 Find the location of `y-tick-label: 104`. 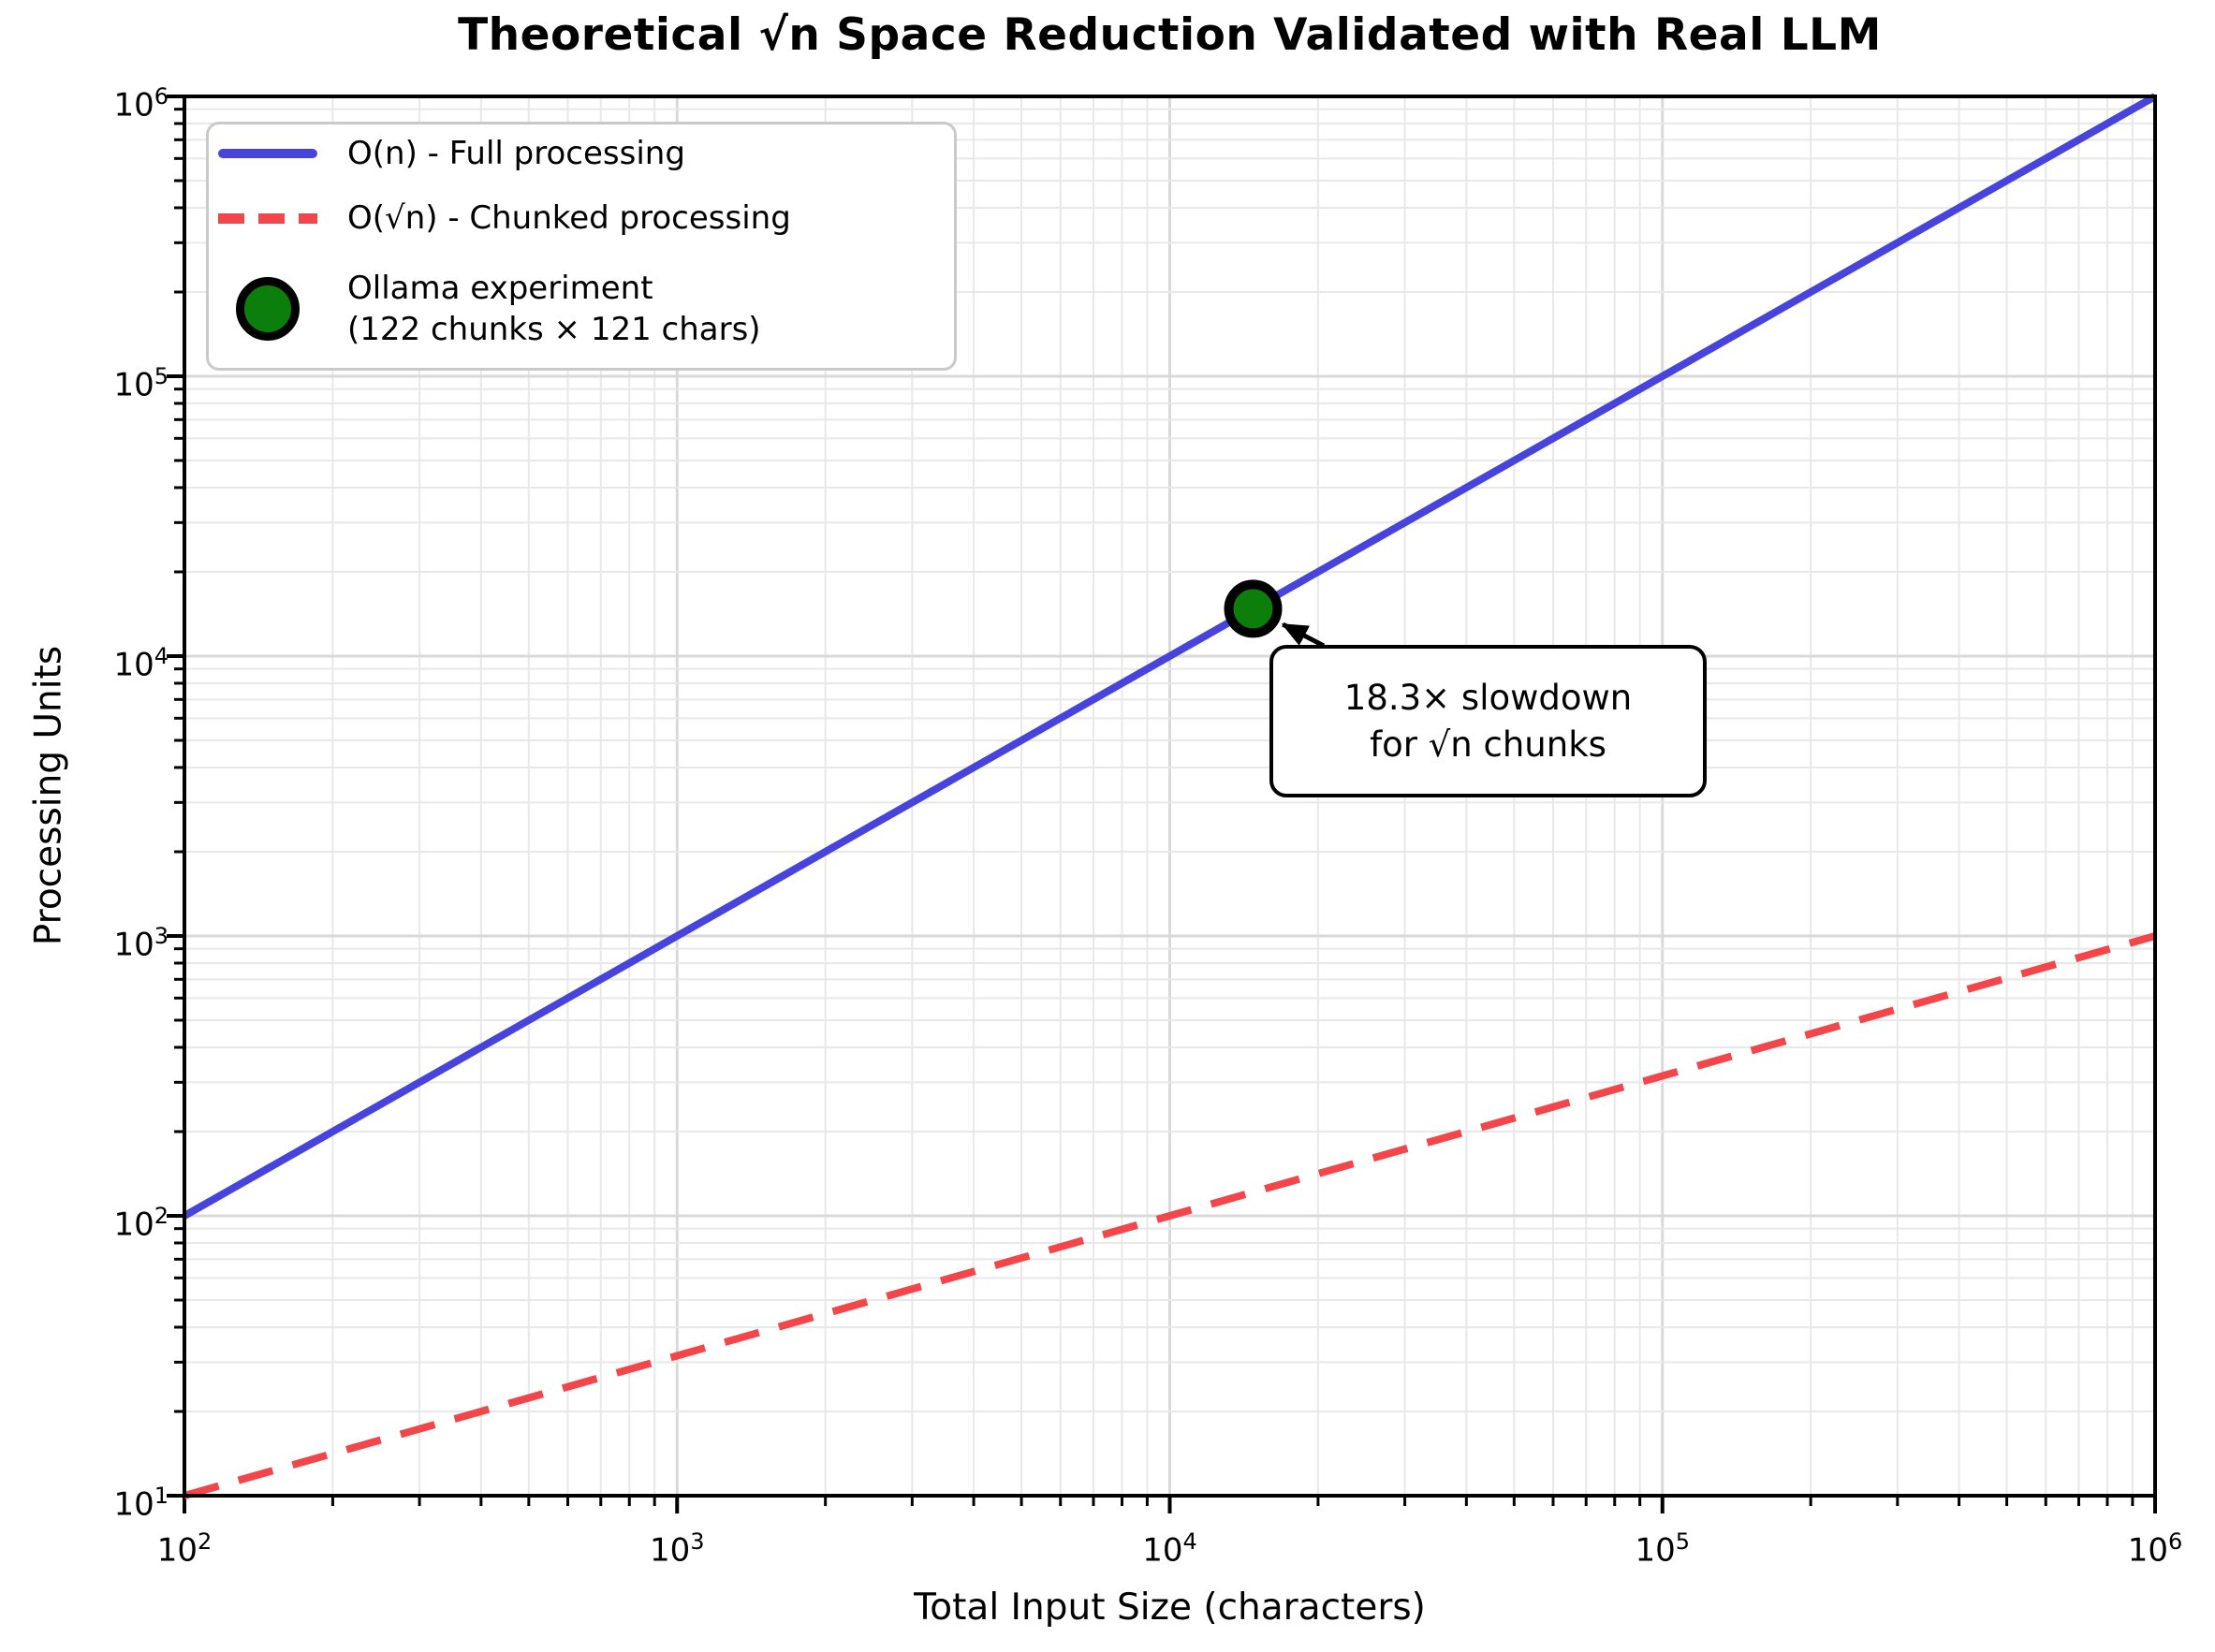

y-tick-label: 104 is located at coordinates (141, 664).